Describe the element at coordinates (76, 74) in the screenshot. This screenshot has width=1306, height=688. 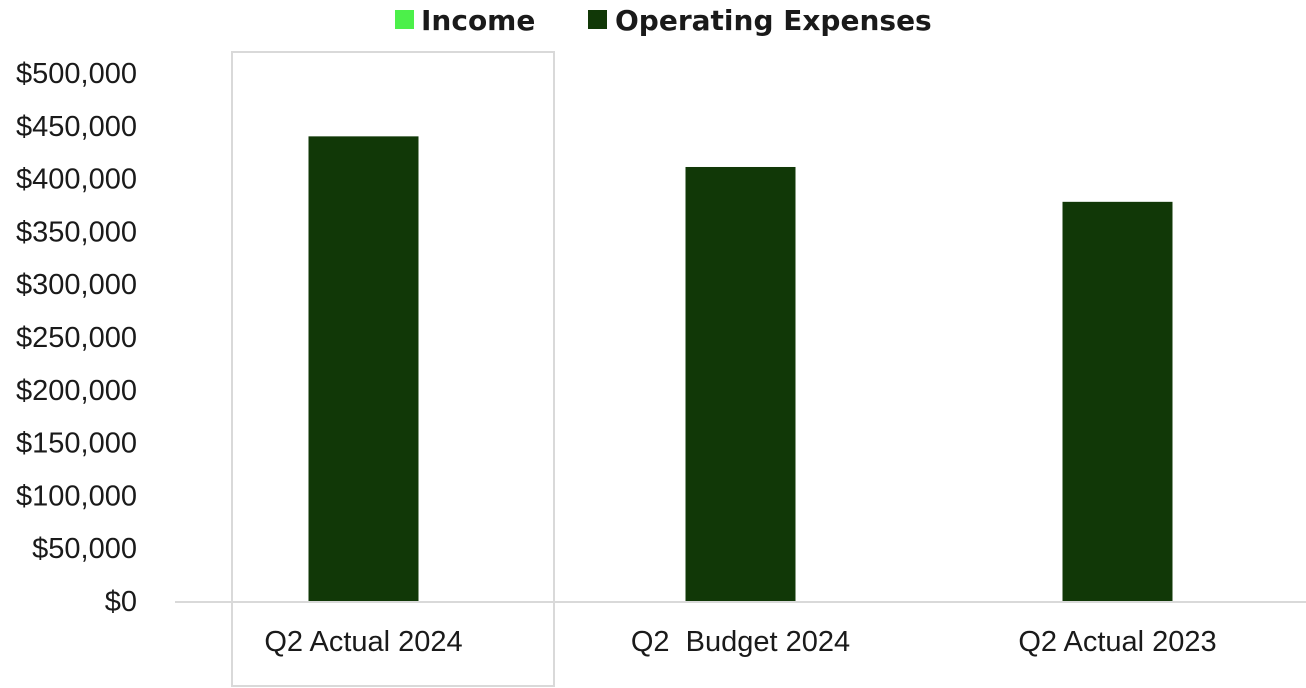
I see `y-tick-label: $500,000` at that location.